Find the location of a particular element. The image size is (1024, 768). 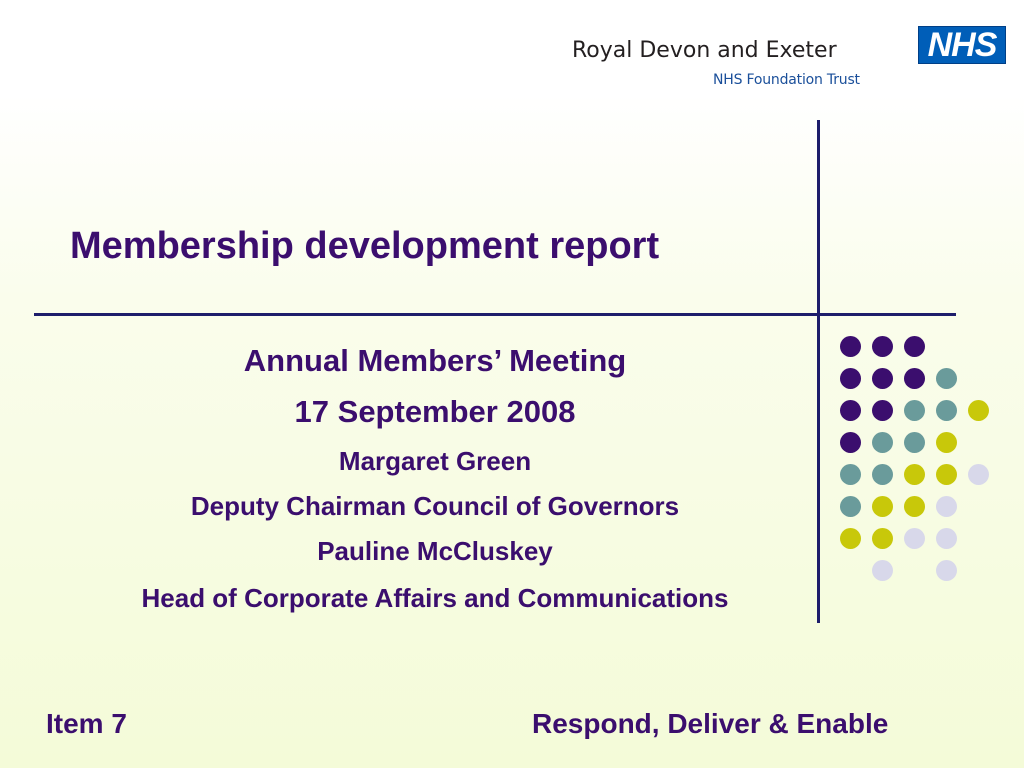

meeting-name: Annual Members’ Meeting is located at coordinates (435, 360).